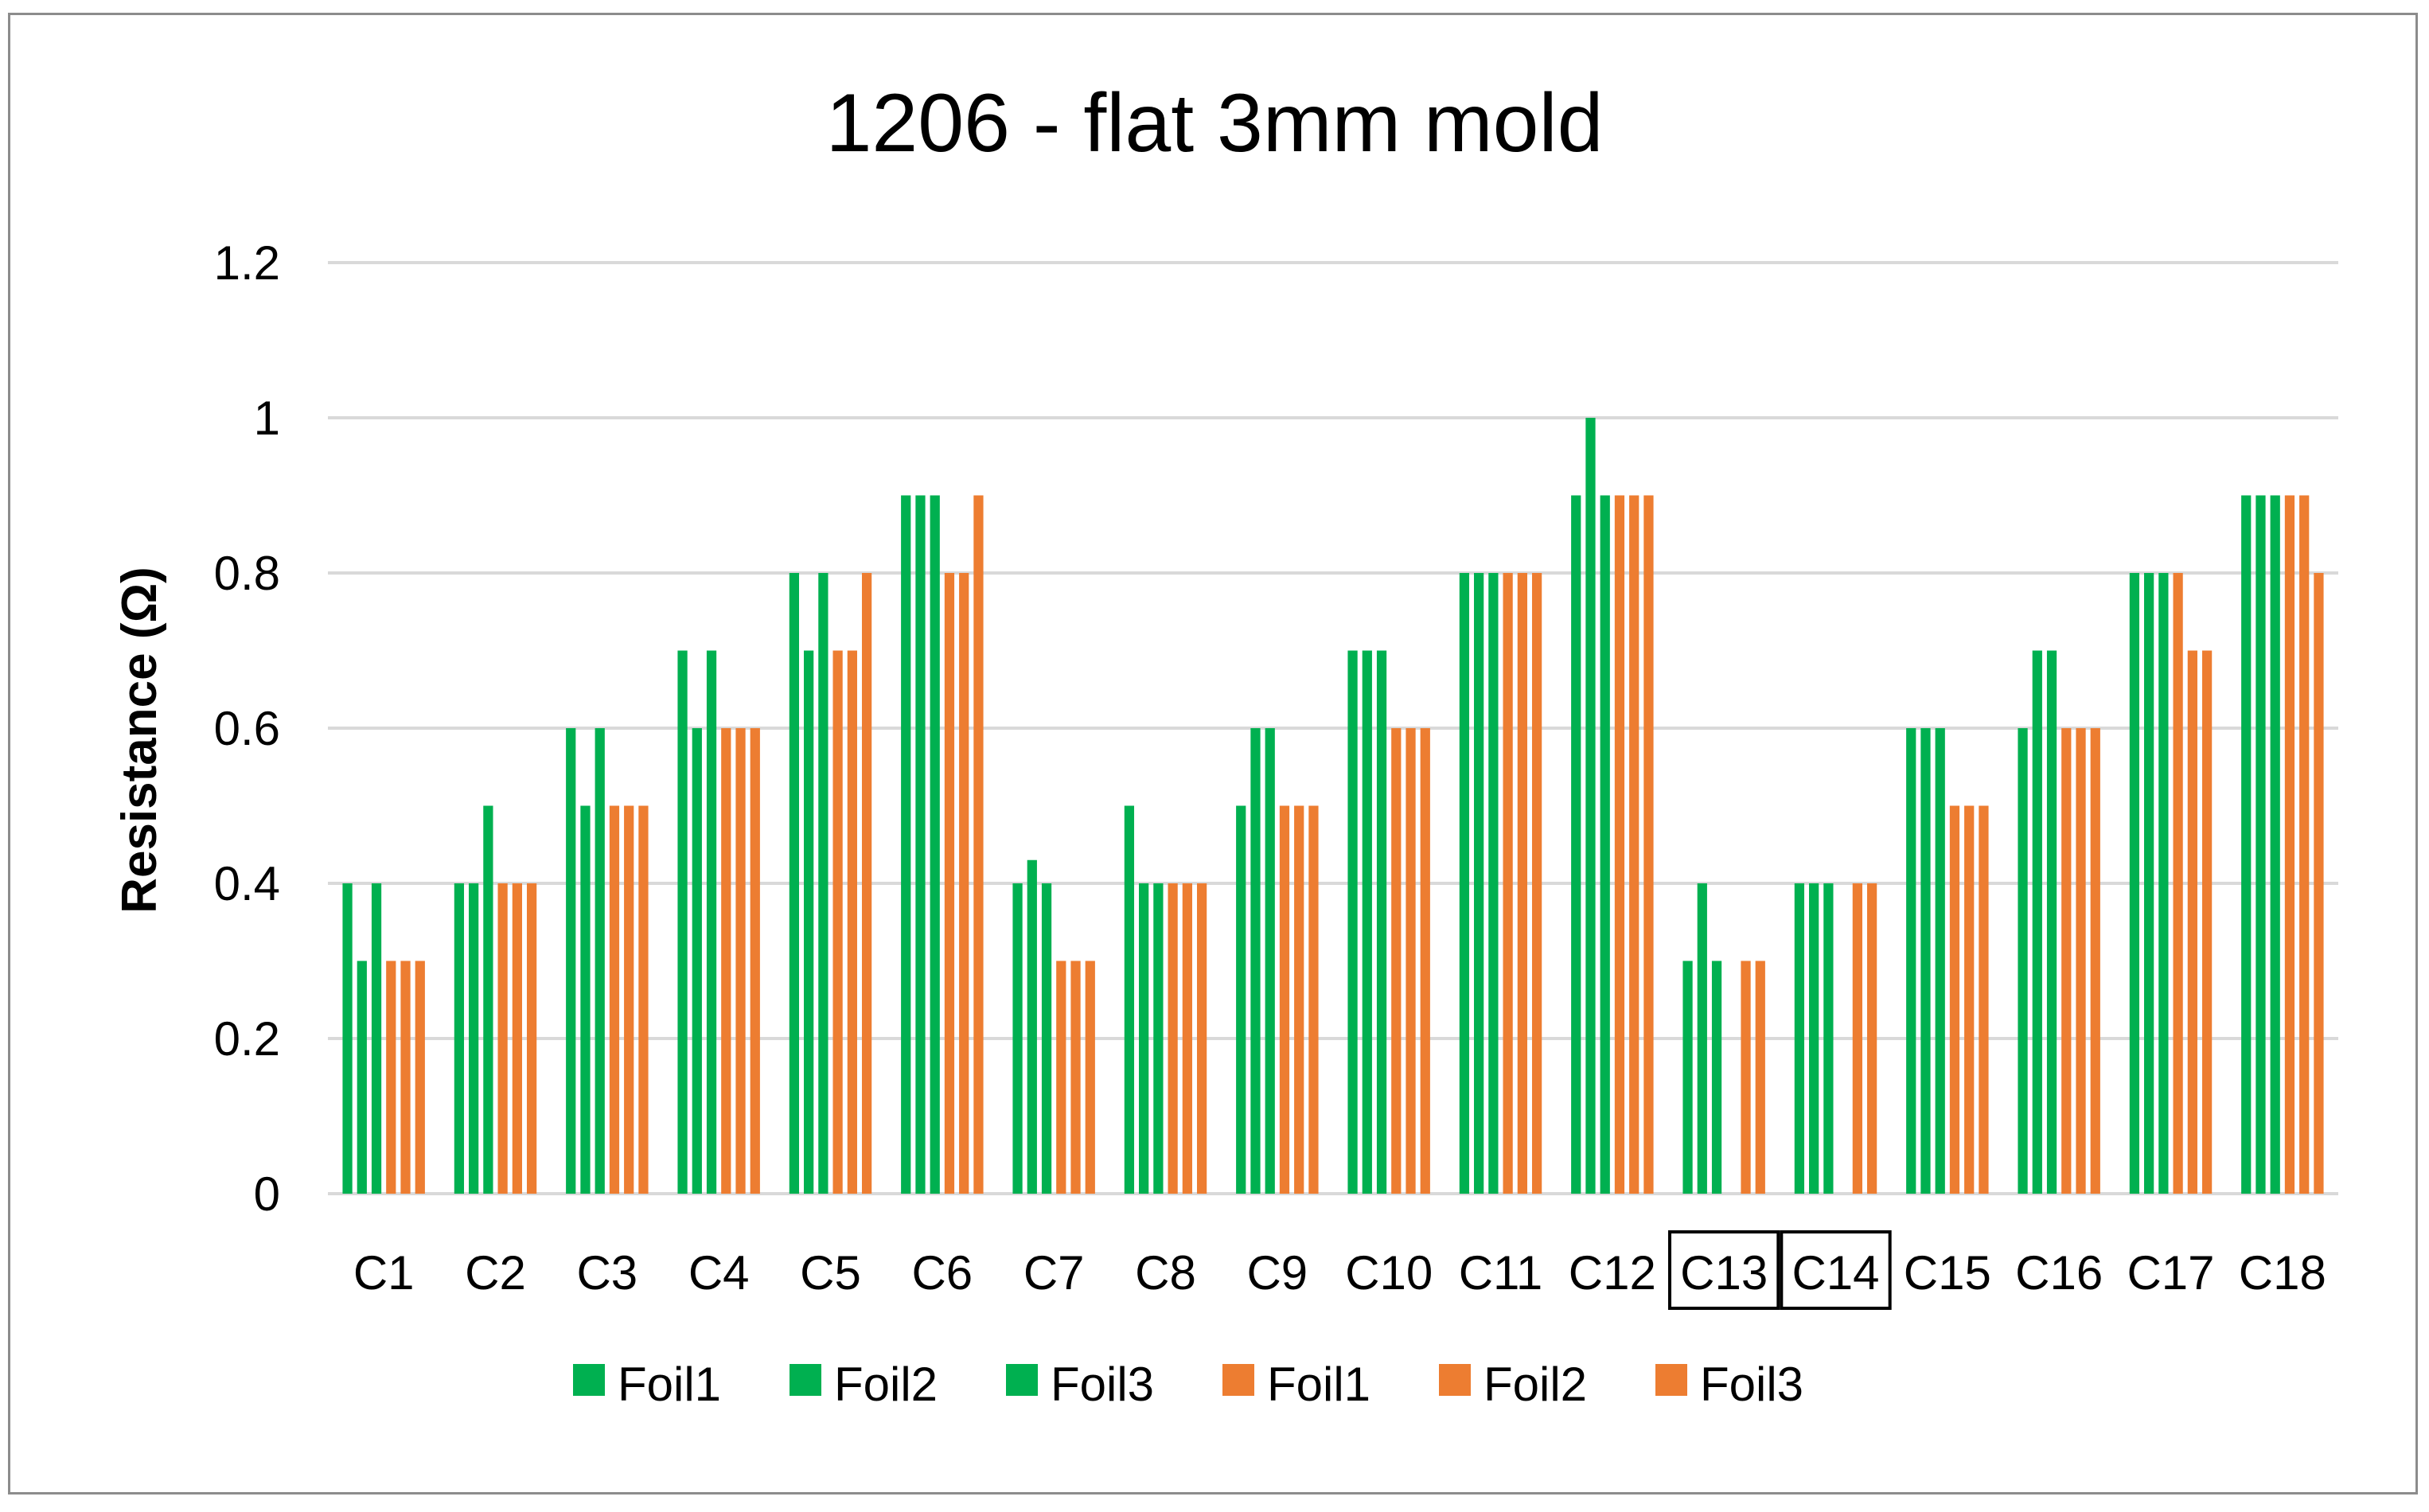  Describe the element at coordinates (1054, 1273) in the screenshot. I see `x-tick-label: C7` at that location.